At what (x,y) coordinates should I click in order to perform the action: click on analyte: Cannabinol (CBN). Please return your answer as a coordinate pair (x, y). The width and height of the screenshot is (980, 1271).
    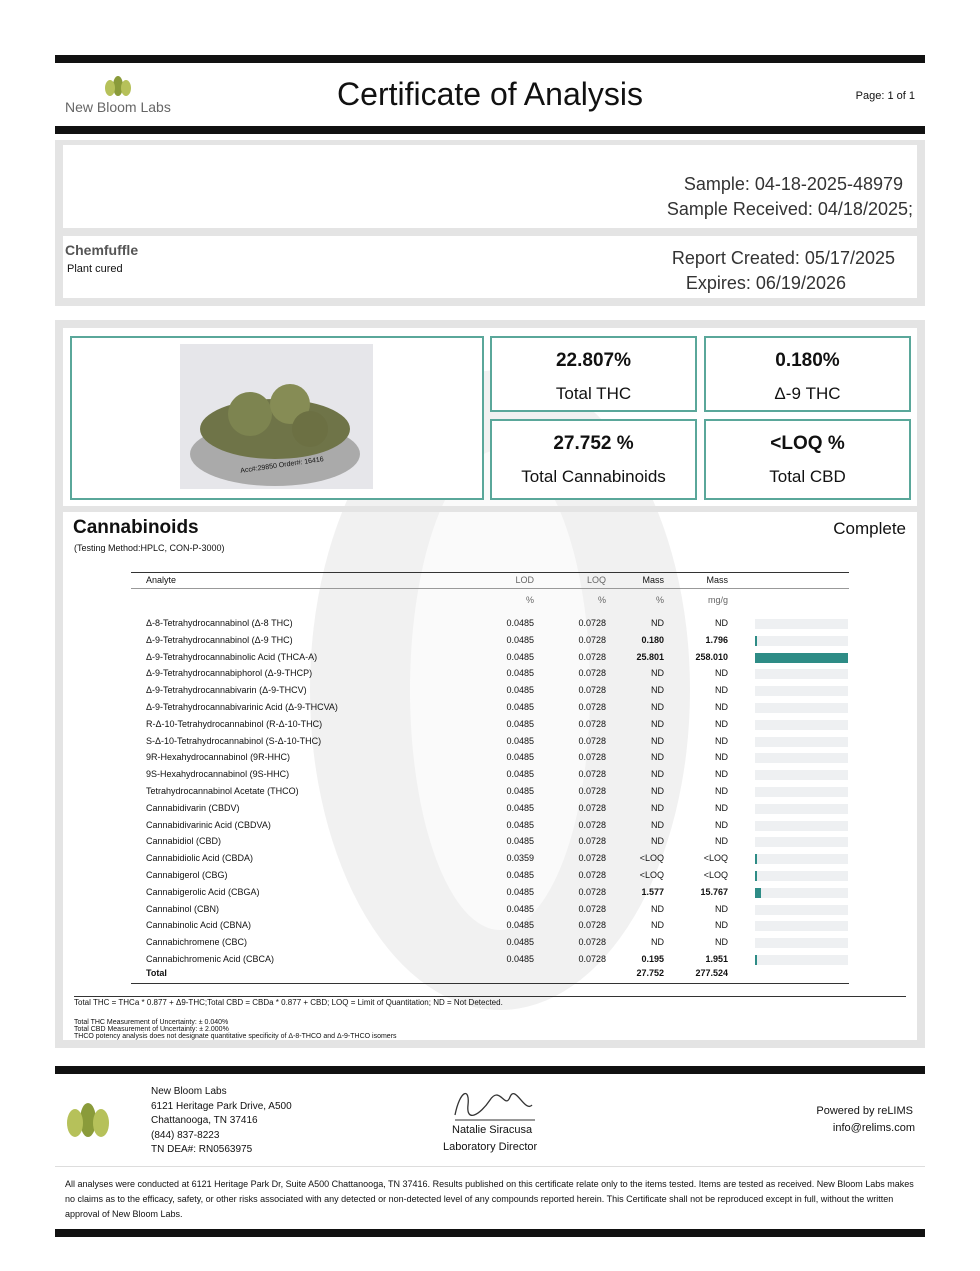
    Looking at the image, I should click on (183, 908).